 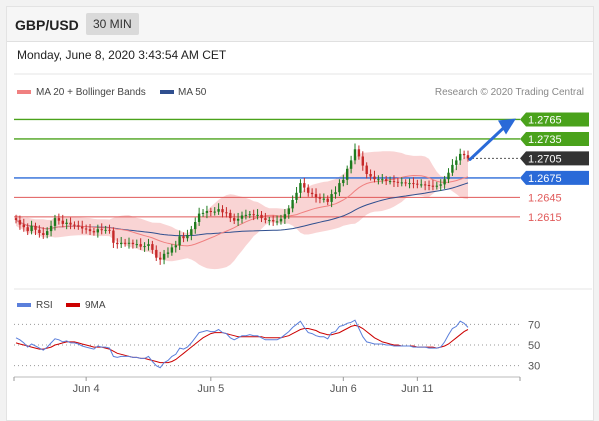 I want to click on resistance-level-tag: 1.2765, so click(x=545, y=120).